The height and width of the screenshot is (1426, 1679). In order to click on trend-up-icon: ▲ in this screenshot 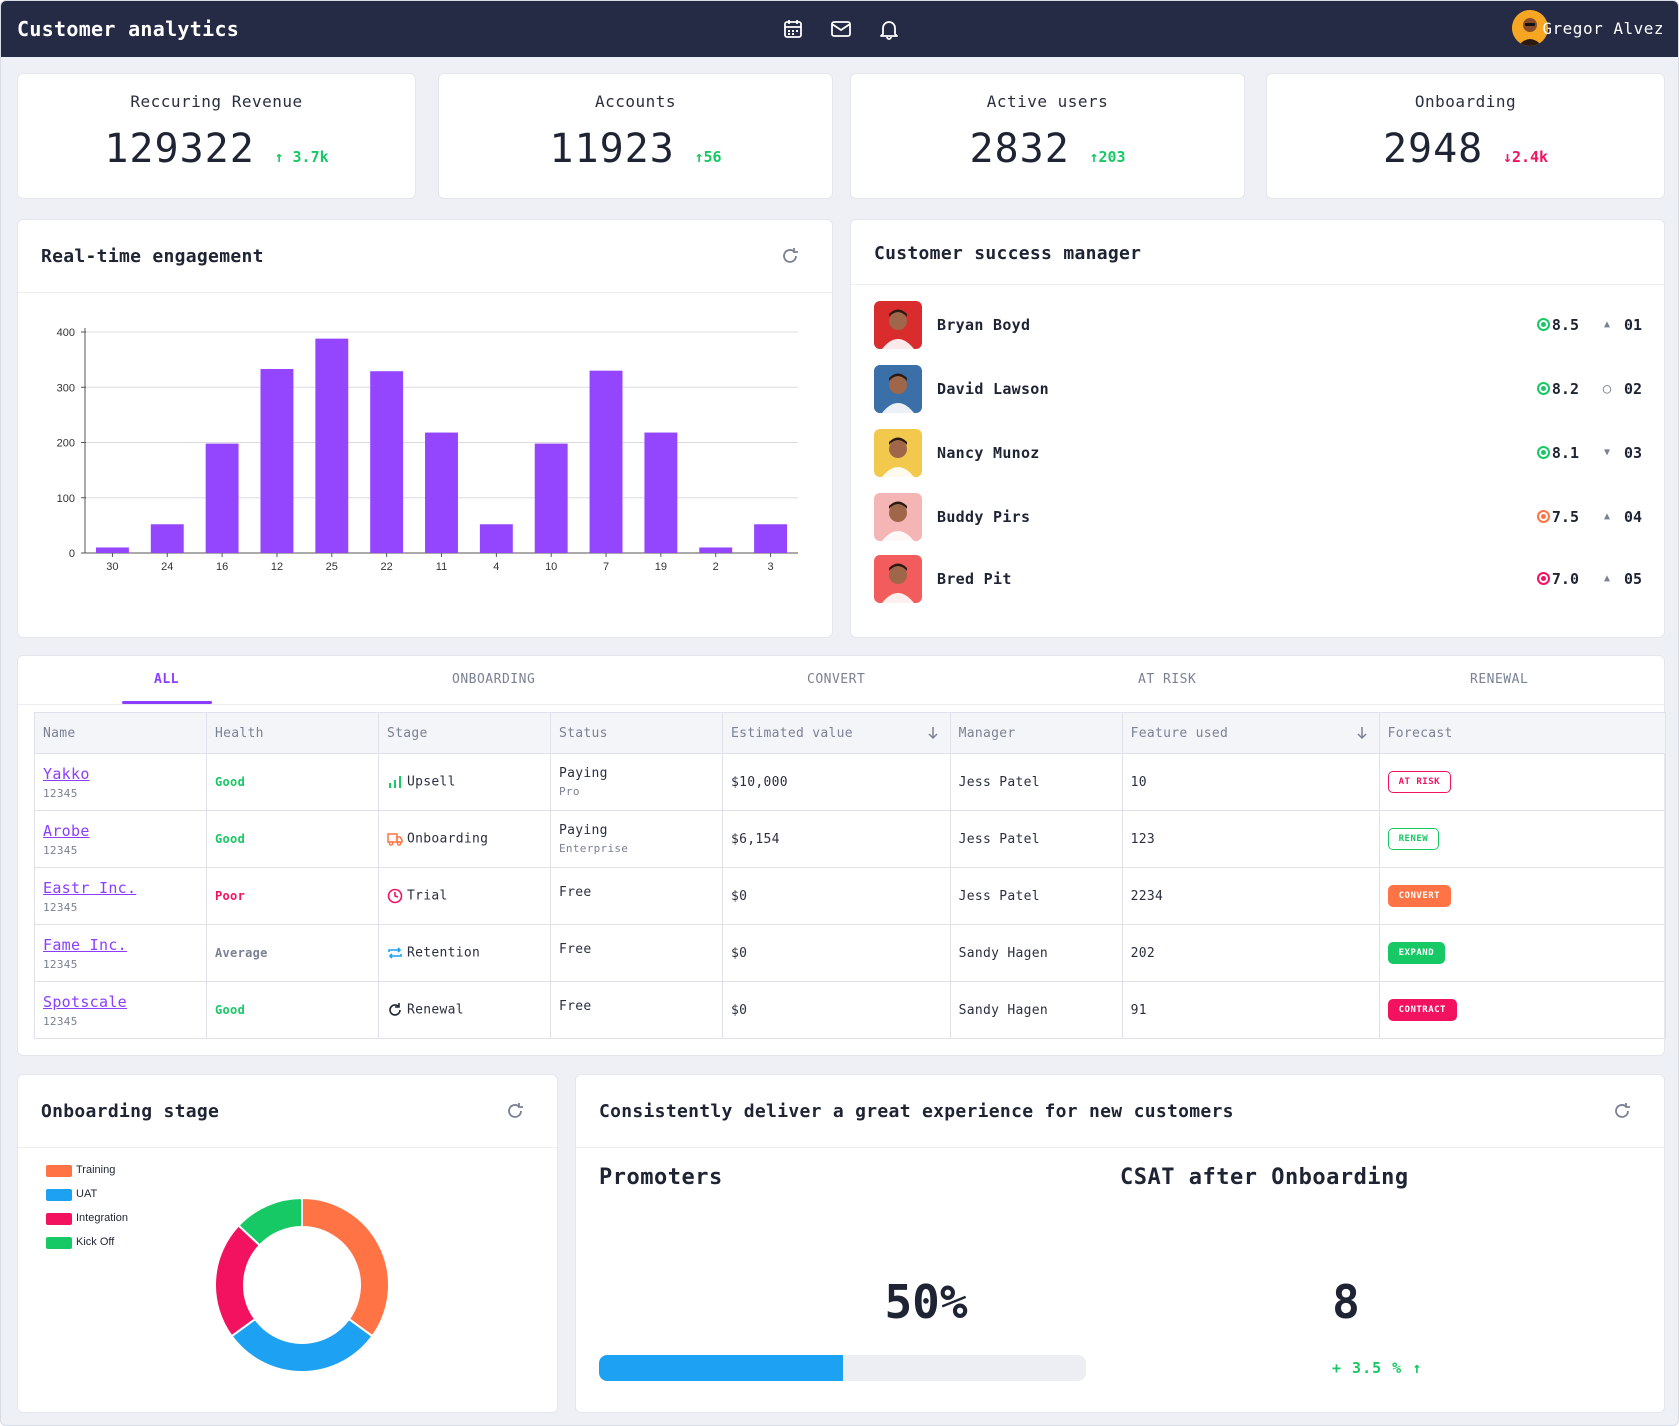, I will do `click(1607, 324)`.